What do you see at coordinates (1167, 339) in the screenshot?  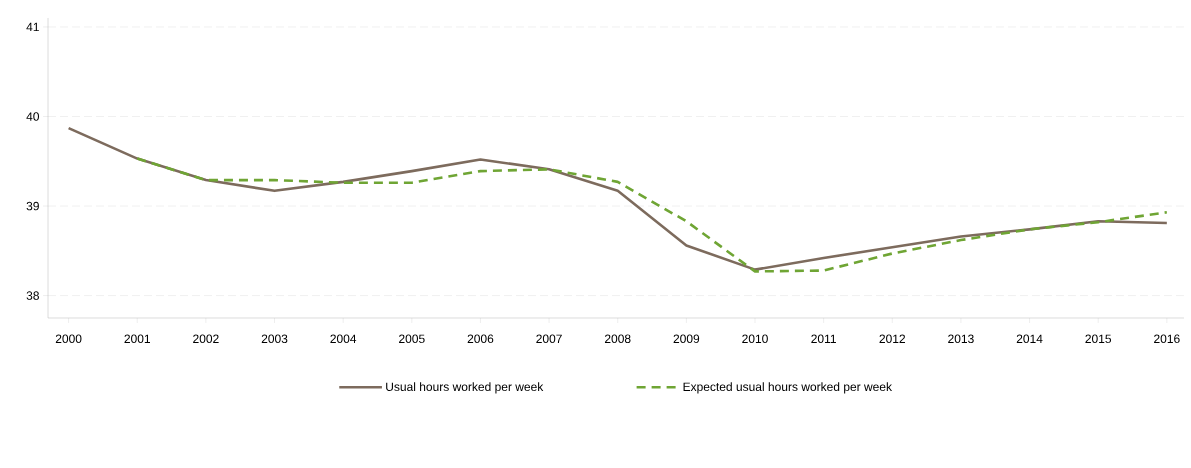 I see `x-tick-label: 2016` at bounding box center [1167, 339].